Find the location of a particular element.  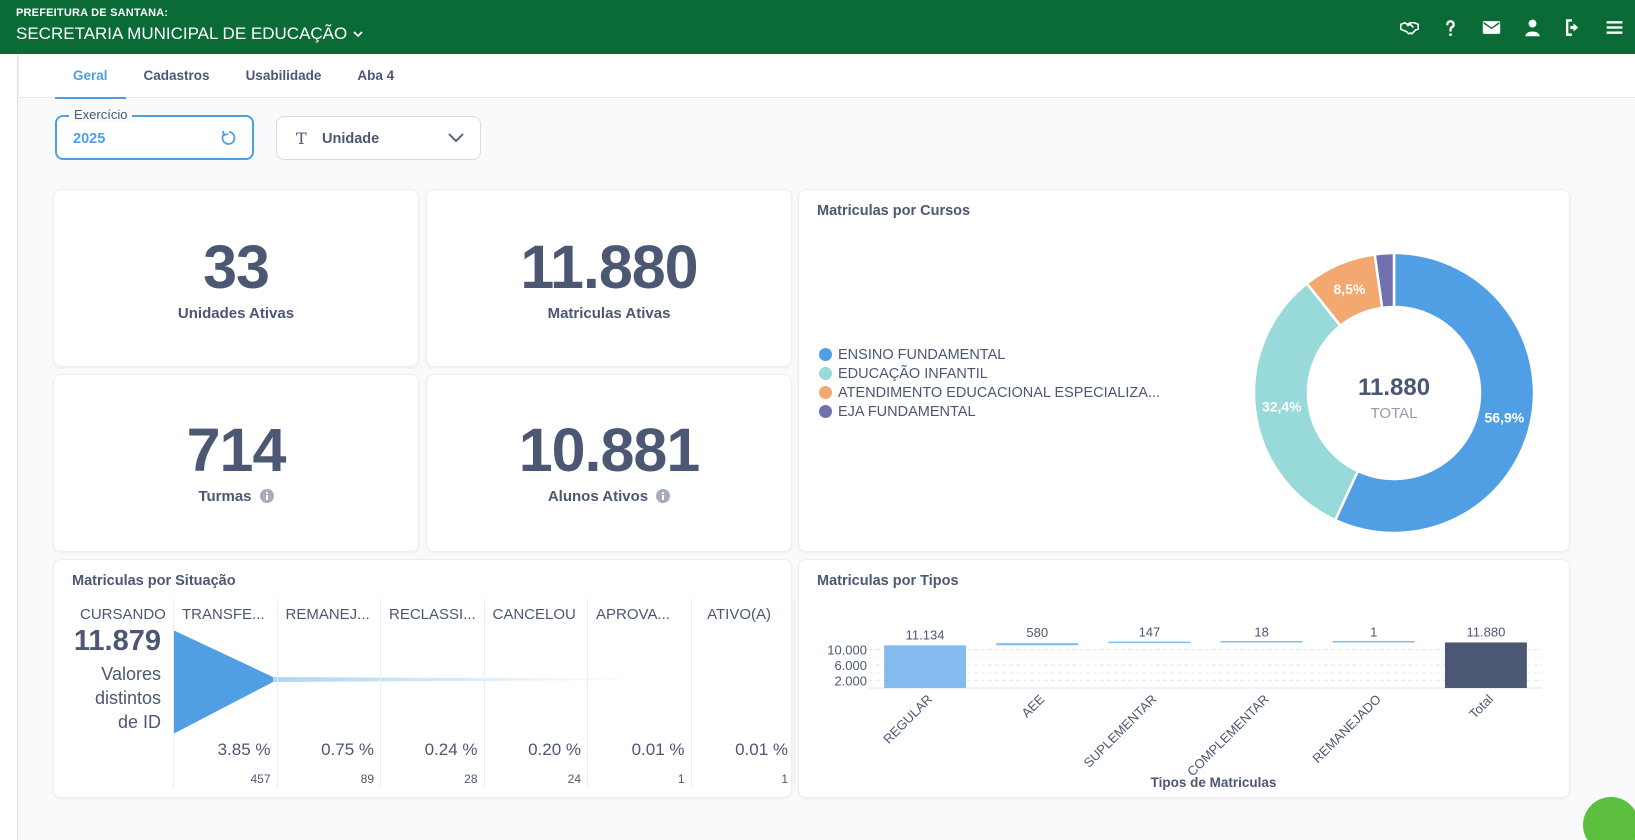

card-unidades-ativas: 33 Unidades Ativas is located at coordinates (236, 278).